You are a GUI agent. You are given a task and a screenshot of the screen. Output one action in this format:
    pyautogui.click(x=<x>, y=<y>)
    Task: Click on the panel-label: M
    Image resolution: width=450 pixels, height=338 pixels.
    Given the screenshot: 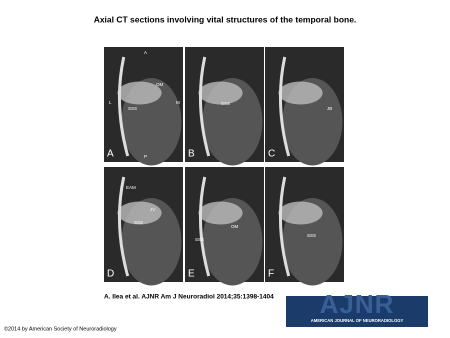 What is the action you would take?
    pyautogui.click(x=178, y=102)
    